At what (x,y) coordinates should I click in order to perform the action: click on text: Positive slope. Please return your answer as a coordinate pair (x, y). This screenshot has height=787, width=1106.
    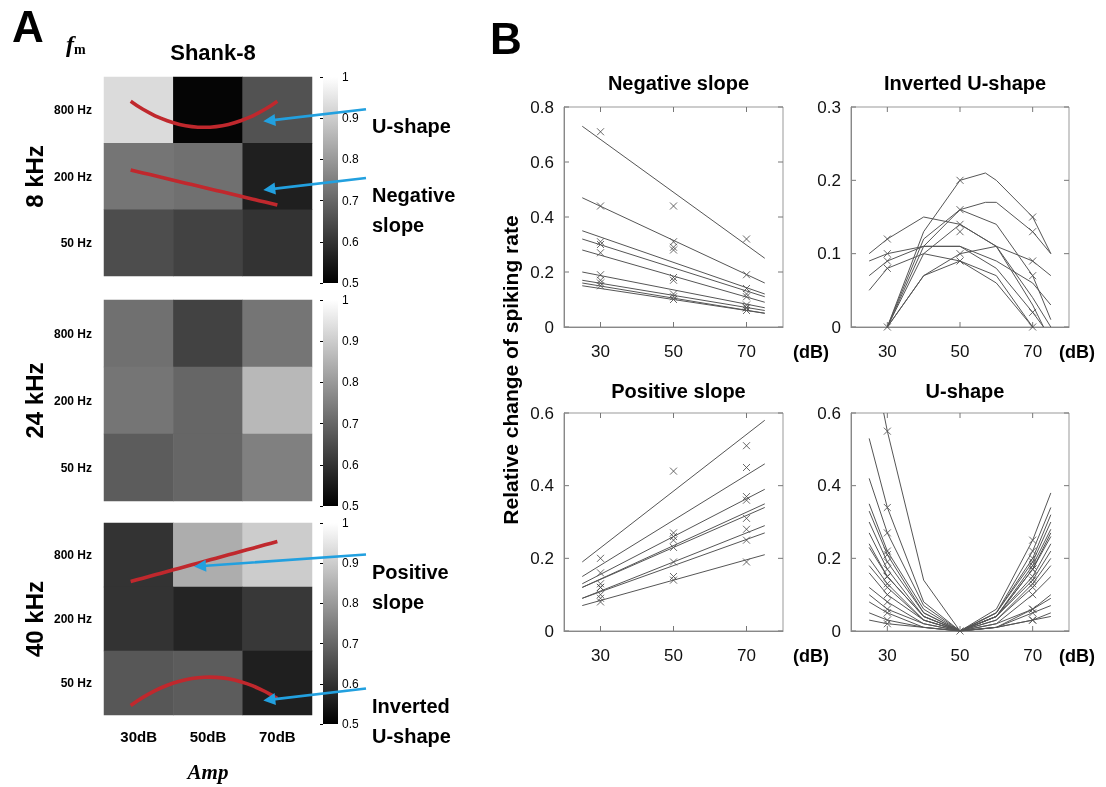
    Looking at the image, I should click on (413, 586).